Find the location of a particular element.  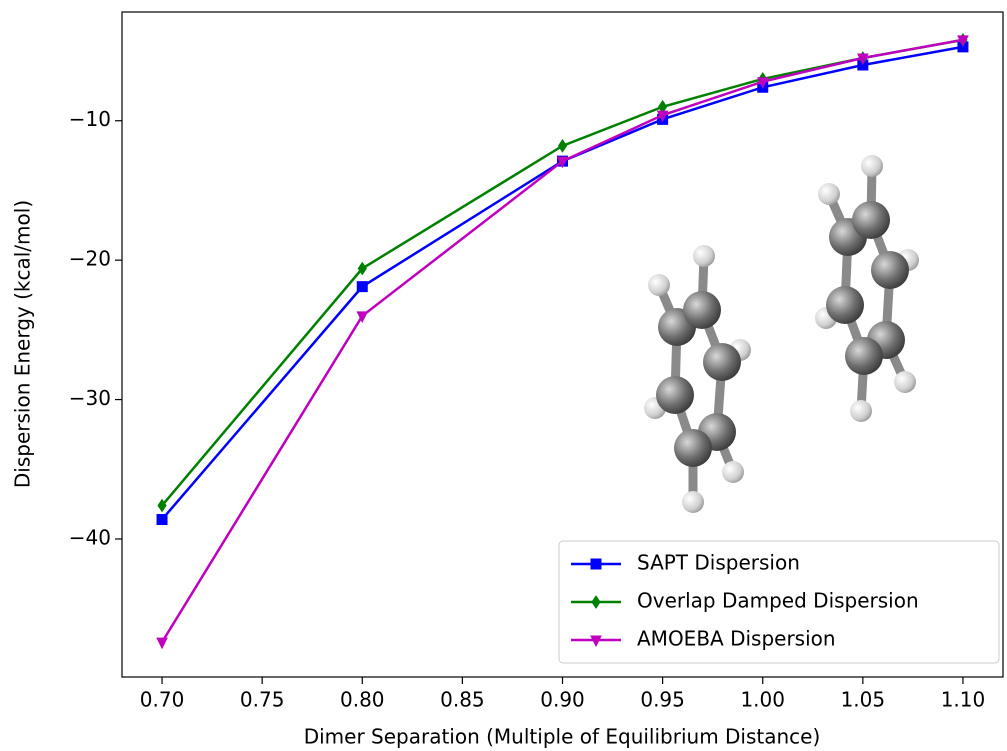

x-tick-label: 0.75 is located at coordinates (262, 700).